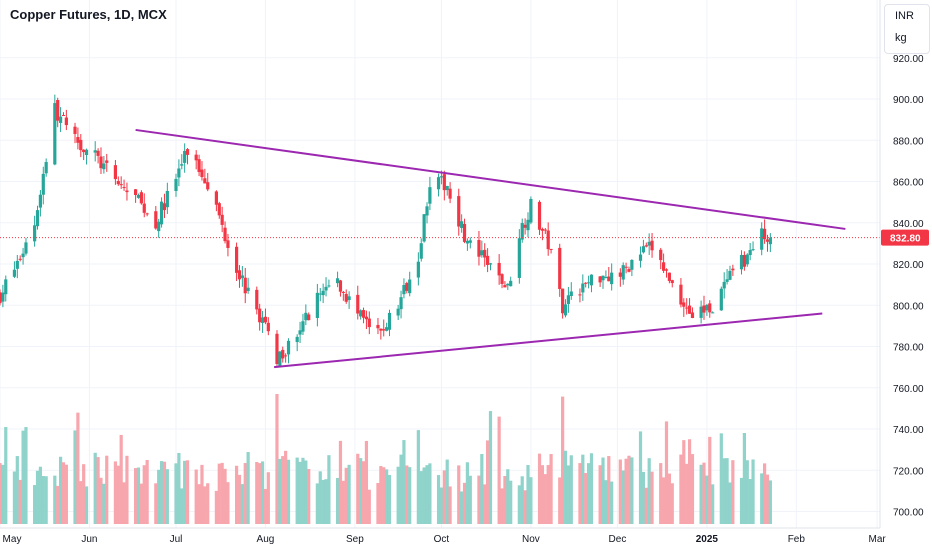  I want to click on currency-unit: INR, so click(904, 16).